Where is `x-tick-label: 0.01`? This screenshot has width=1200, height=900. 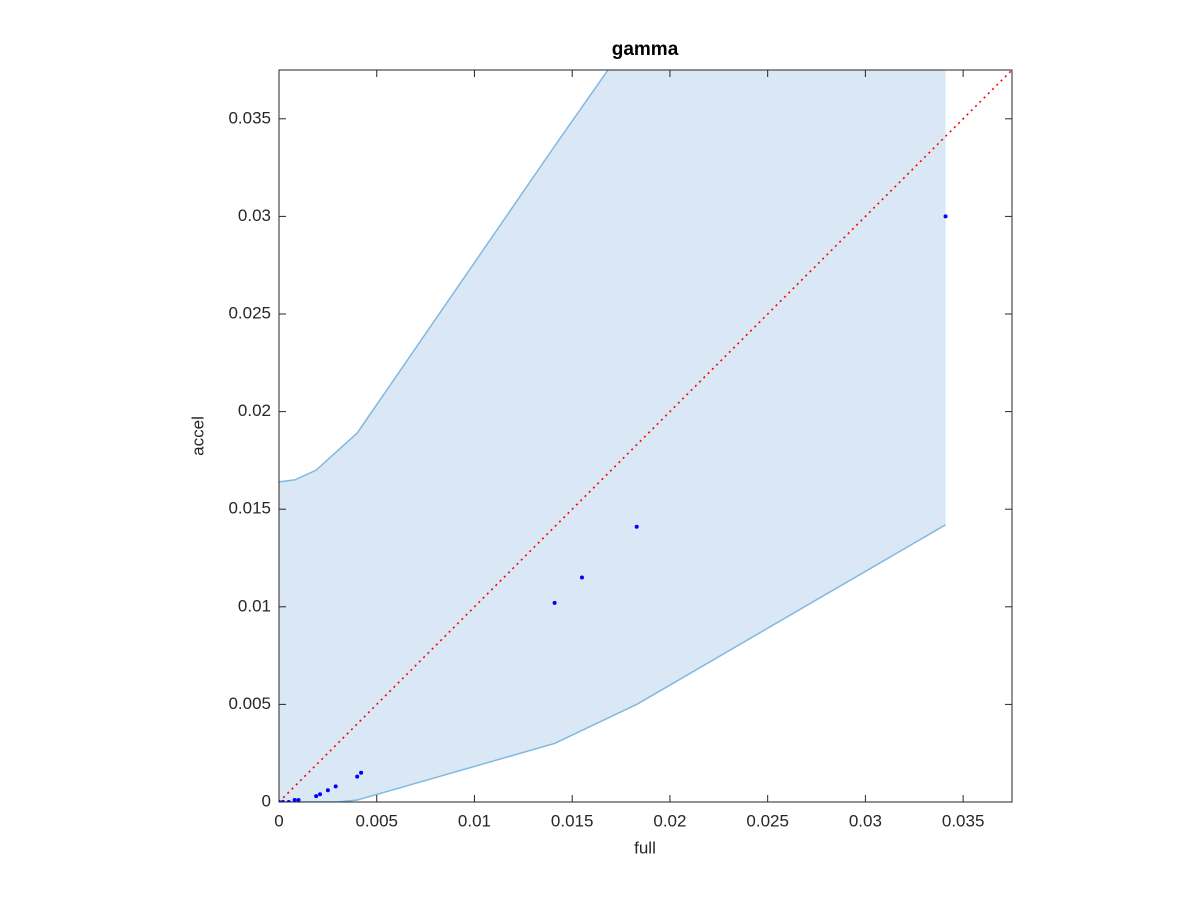 x-tick-label: 0.01 is located at coordinates (474, 820).